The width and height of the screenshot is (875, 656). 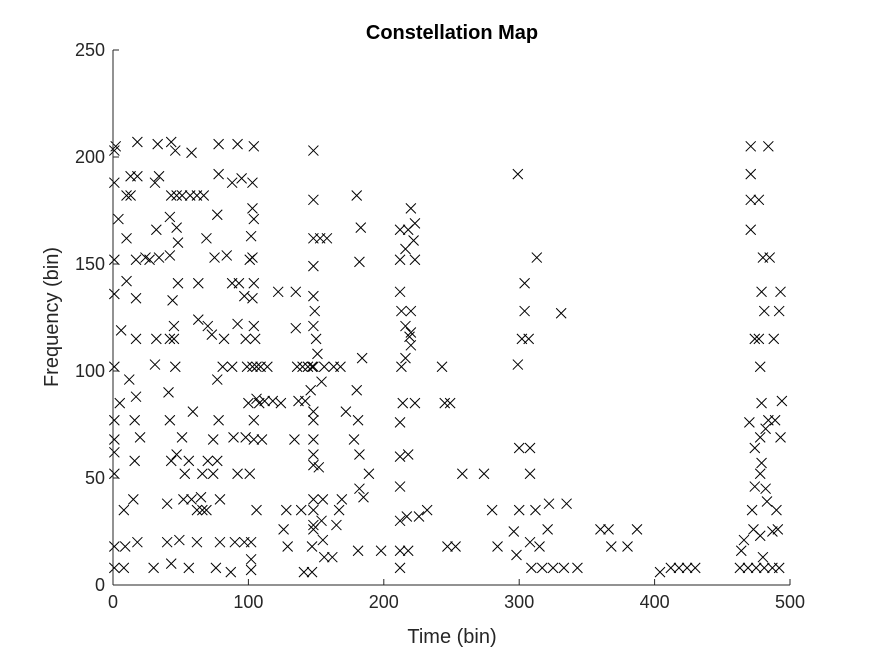 I want to click on y-axis-label: Frequency (bin), so click(x=52, y=317).